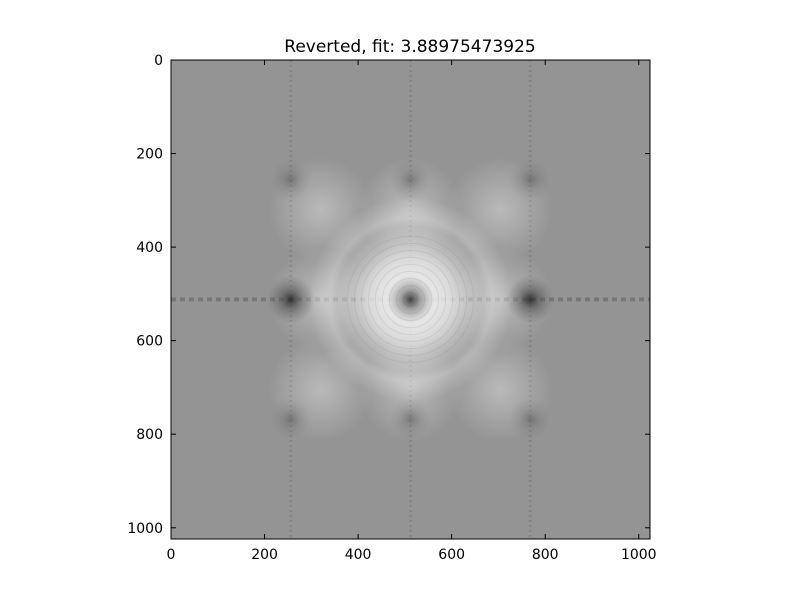  I want to click on x-tick-label: 1000, so click(639, 555).